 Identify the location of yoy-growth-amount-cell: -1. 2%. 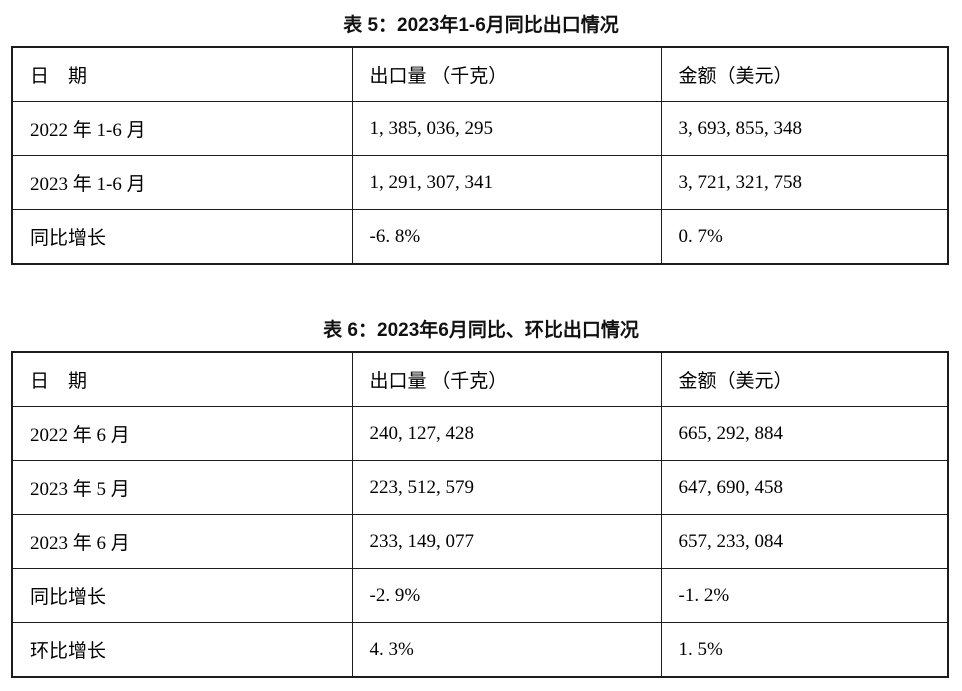
(804, 595).